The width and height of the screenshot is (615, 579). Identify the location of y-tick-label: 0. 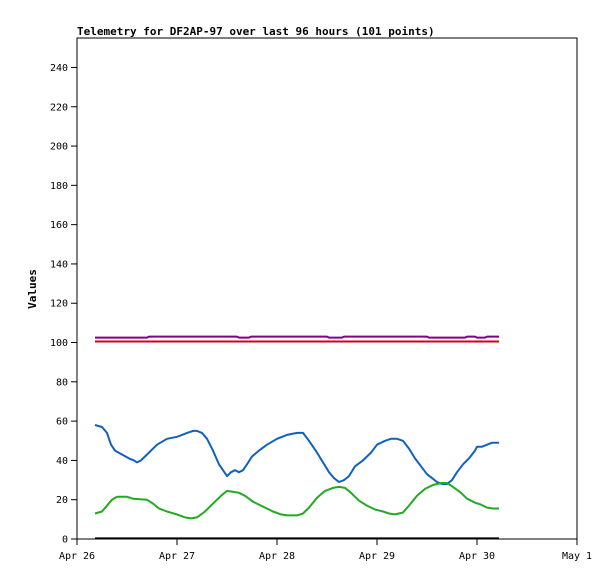
(65, 540).